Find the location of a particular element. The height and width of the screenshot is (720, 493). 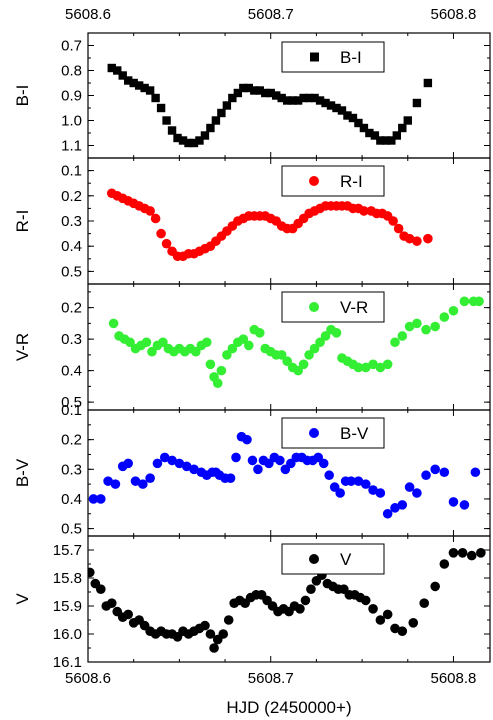

y-tick-label: 1.1 is located at coordinates (71, 146).